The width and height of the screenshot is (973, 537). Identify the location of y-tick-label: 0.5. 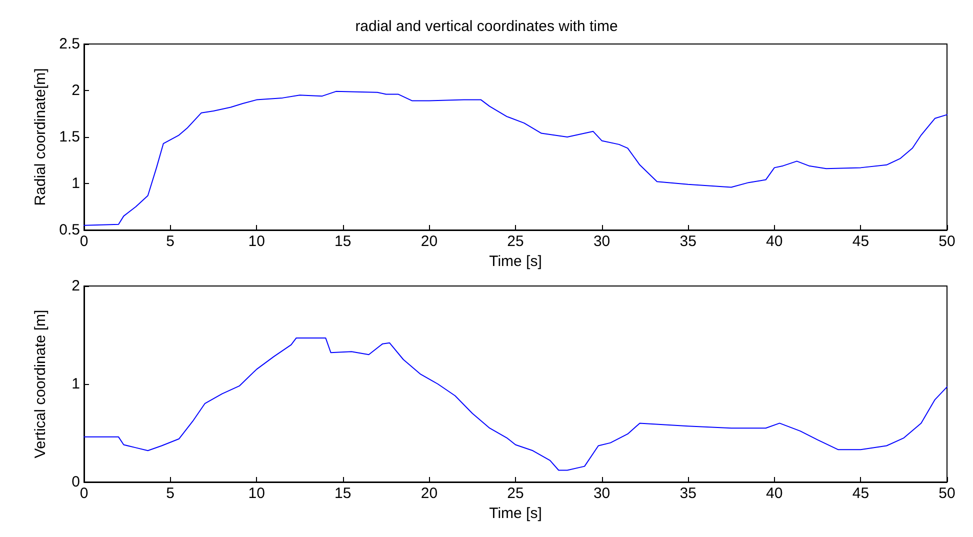
(69, 230).